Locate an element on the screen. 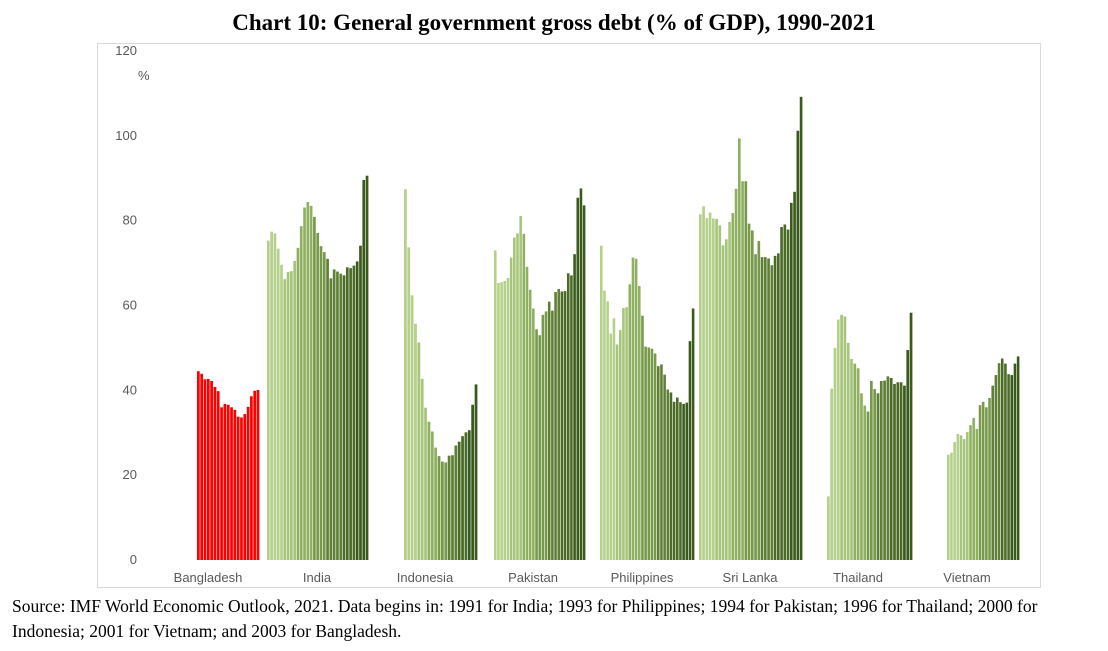 The width and height of the screenshot is (1108, 651). bar-vietnam-2005 is located at coordinates (961, 497).